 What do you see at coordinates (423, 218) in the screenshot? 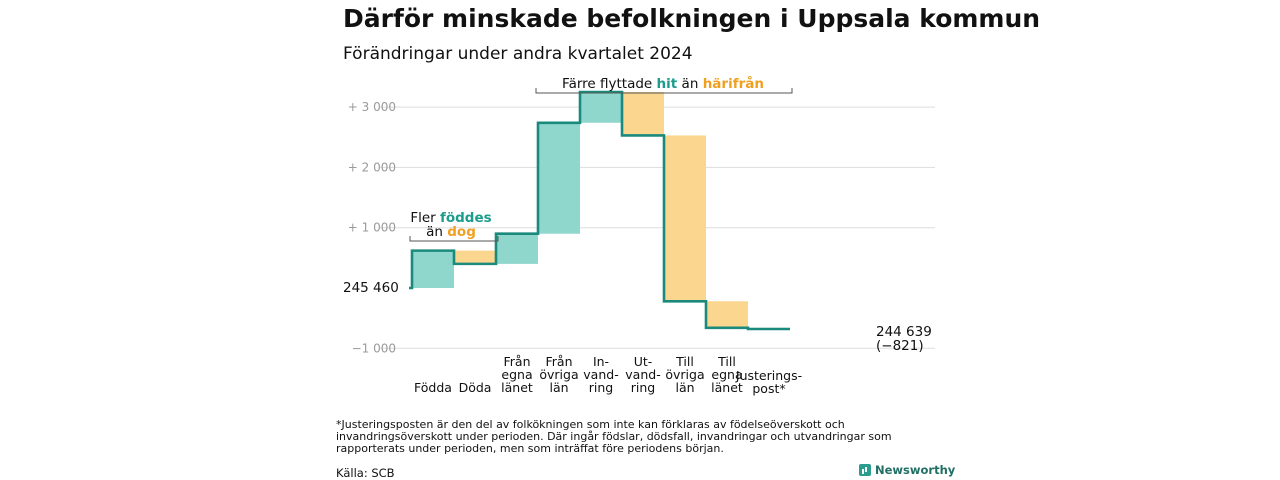
I see `annotation-births-prefix: Fler` at bounding box center [423, 218].